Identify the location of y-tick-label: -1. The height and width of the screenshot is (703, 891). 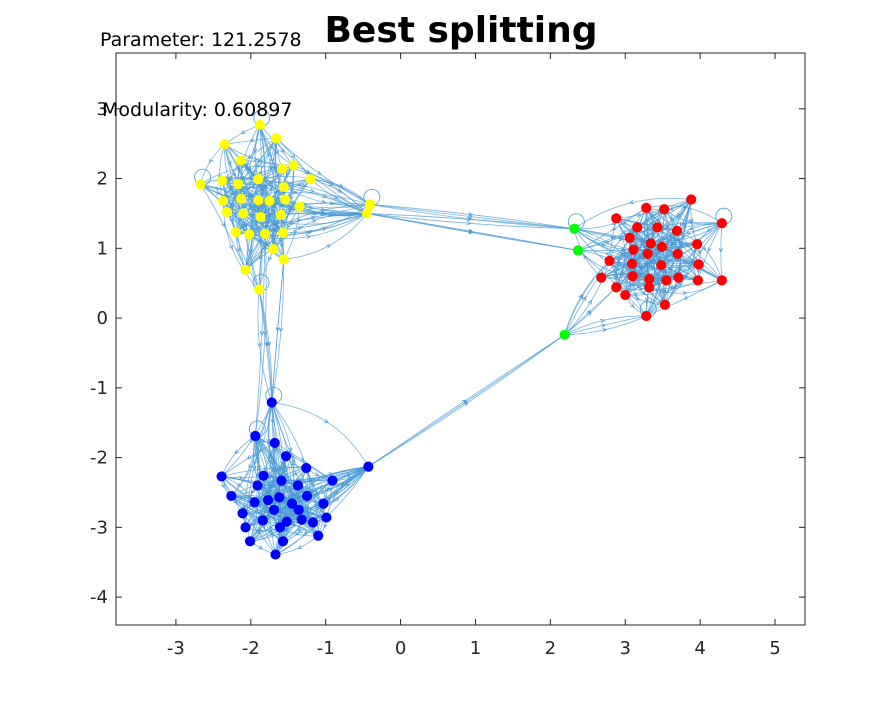
(99, 388).